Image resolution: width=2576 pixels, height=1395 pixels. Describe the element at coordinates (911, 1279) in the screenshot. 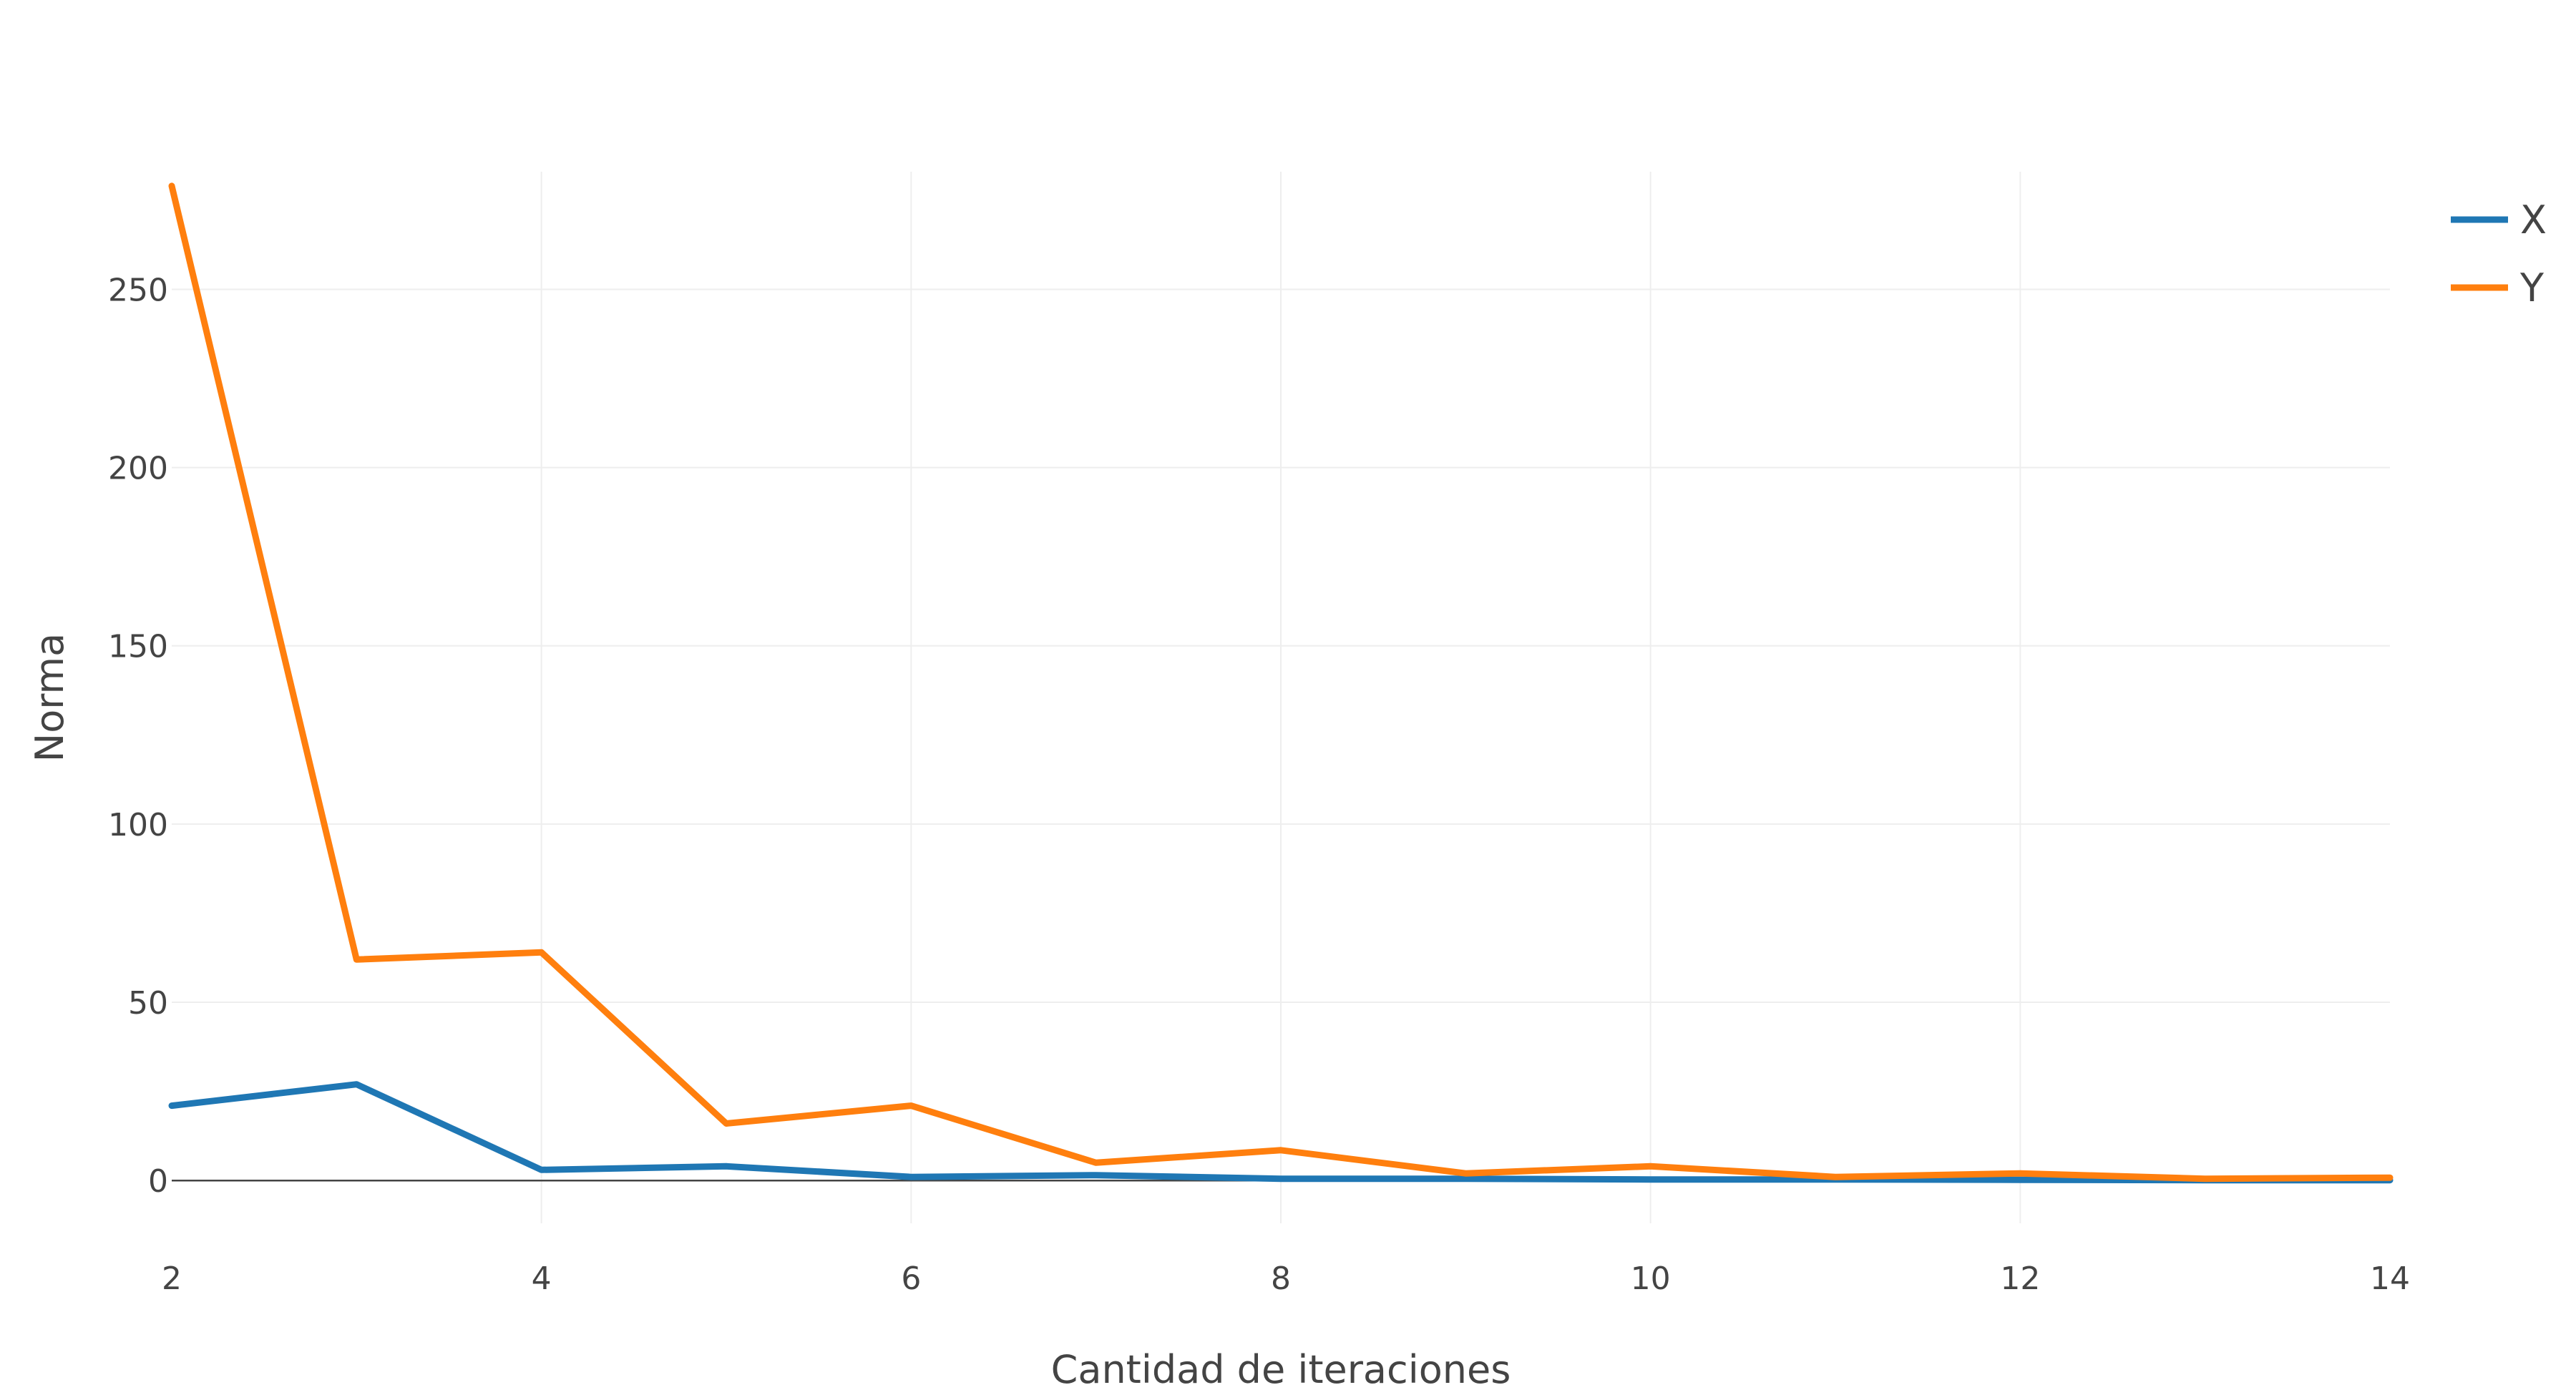

I see `x-tick-label: 6` at that location.